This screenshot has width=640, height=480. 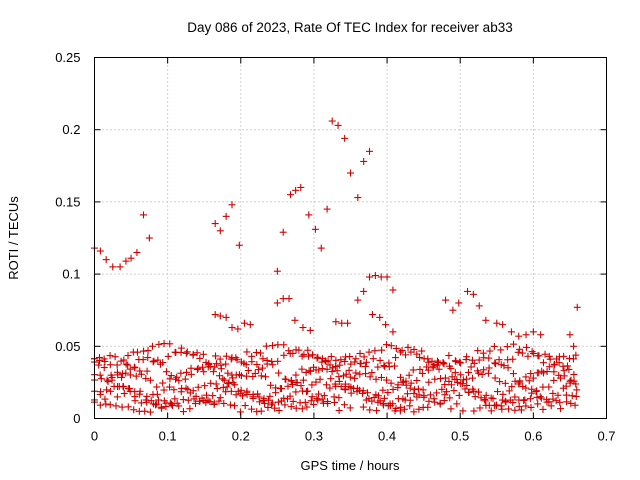 What do you see at coordinates (71, 129) in the screenshot?
I see `y-tick-label: 0.2` at bounding box center [71, 129].